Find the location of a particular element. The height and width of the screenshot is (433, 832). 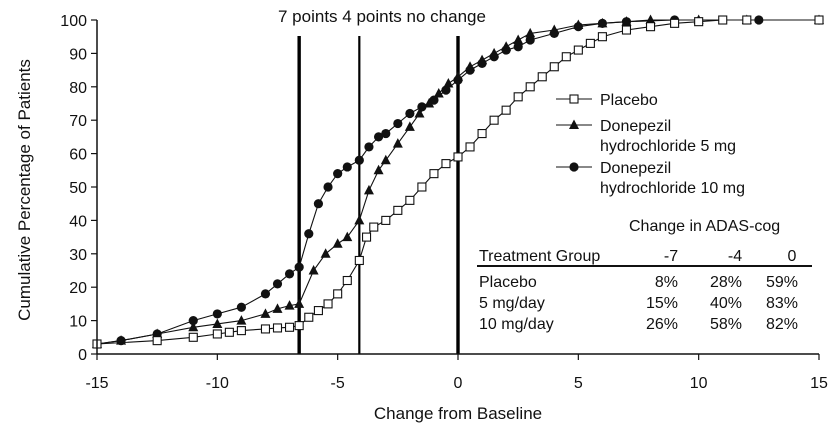

table-cell: 28% is located at coordinates (726, 282).